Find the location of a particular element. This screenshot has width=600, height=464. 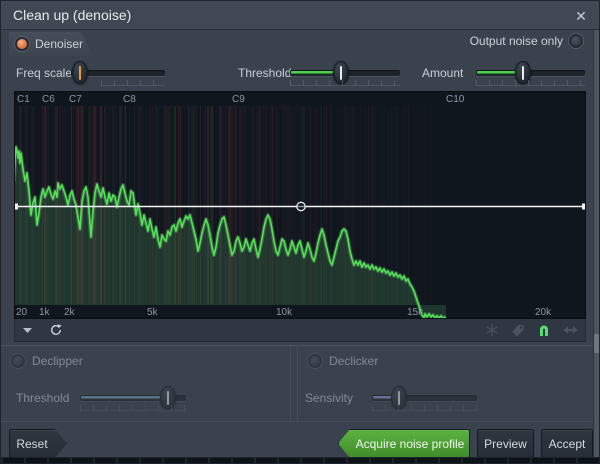

declicker-sensivity-slider-thumb is located at coordinates (399, 397).